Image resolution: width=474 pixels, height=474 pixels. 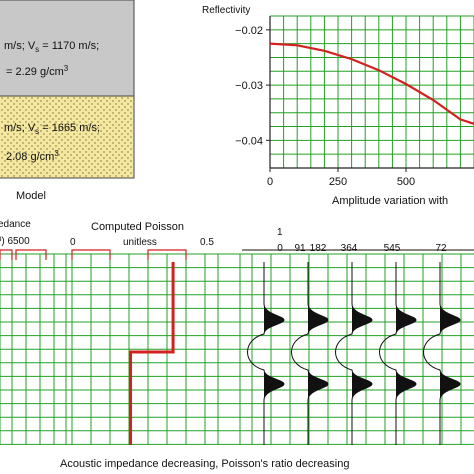 What do you see at coordinates (52, 129) in the screenshot?
I see `lower-layer-line1: m/s; Vs = 1665 m/s;` at bounding box center [52, 129].